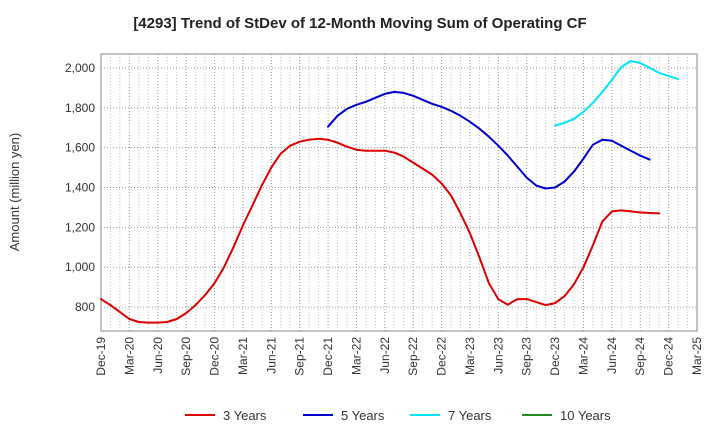 This screenshot has width=720, height=440. Describe the element at coordinates (498, 355) in the screenshot. I see `x-tick-label: Jun-23` at that location.